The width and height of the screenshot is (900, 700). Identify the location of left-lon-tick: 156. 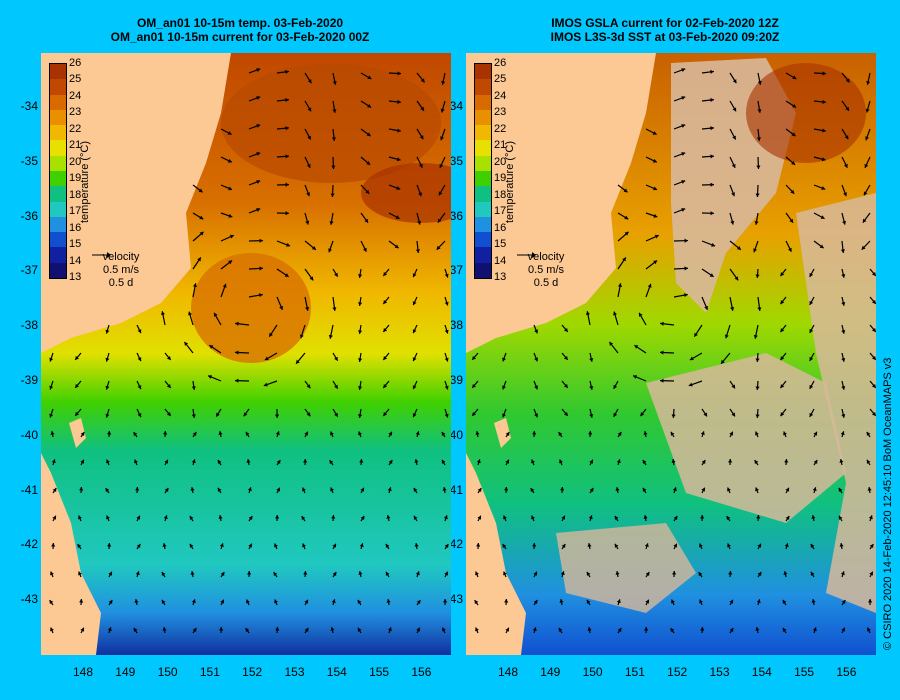
(421, 672).